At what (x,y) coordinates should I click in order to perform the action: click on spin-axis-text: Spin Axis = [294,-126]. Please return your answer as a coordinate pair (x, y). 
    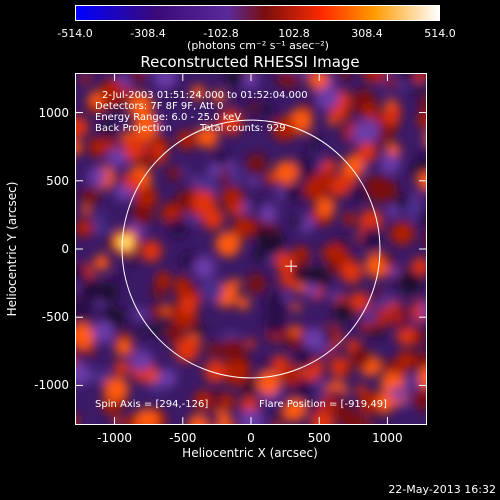
    Looking at the image, I should click on (152, 404).